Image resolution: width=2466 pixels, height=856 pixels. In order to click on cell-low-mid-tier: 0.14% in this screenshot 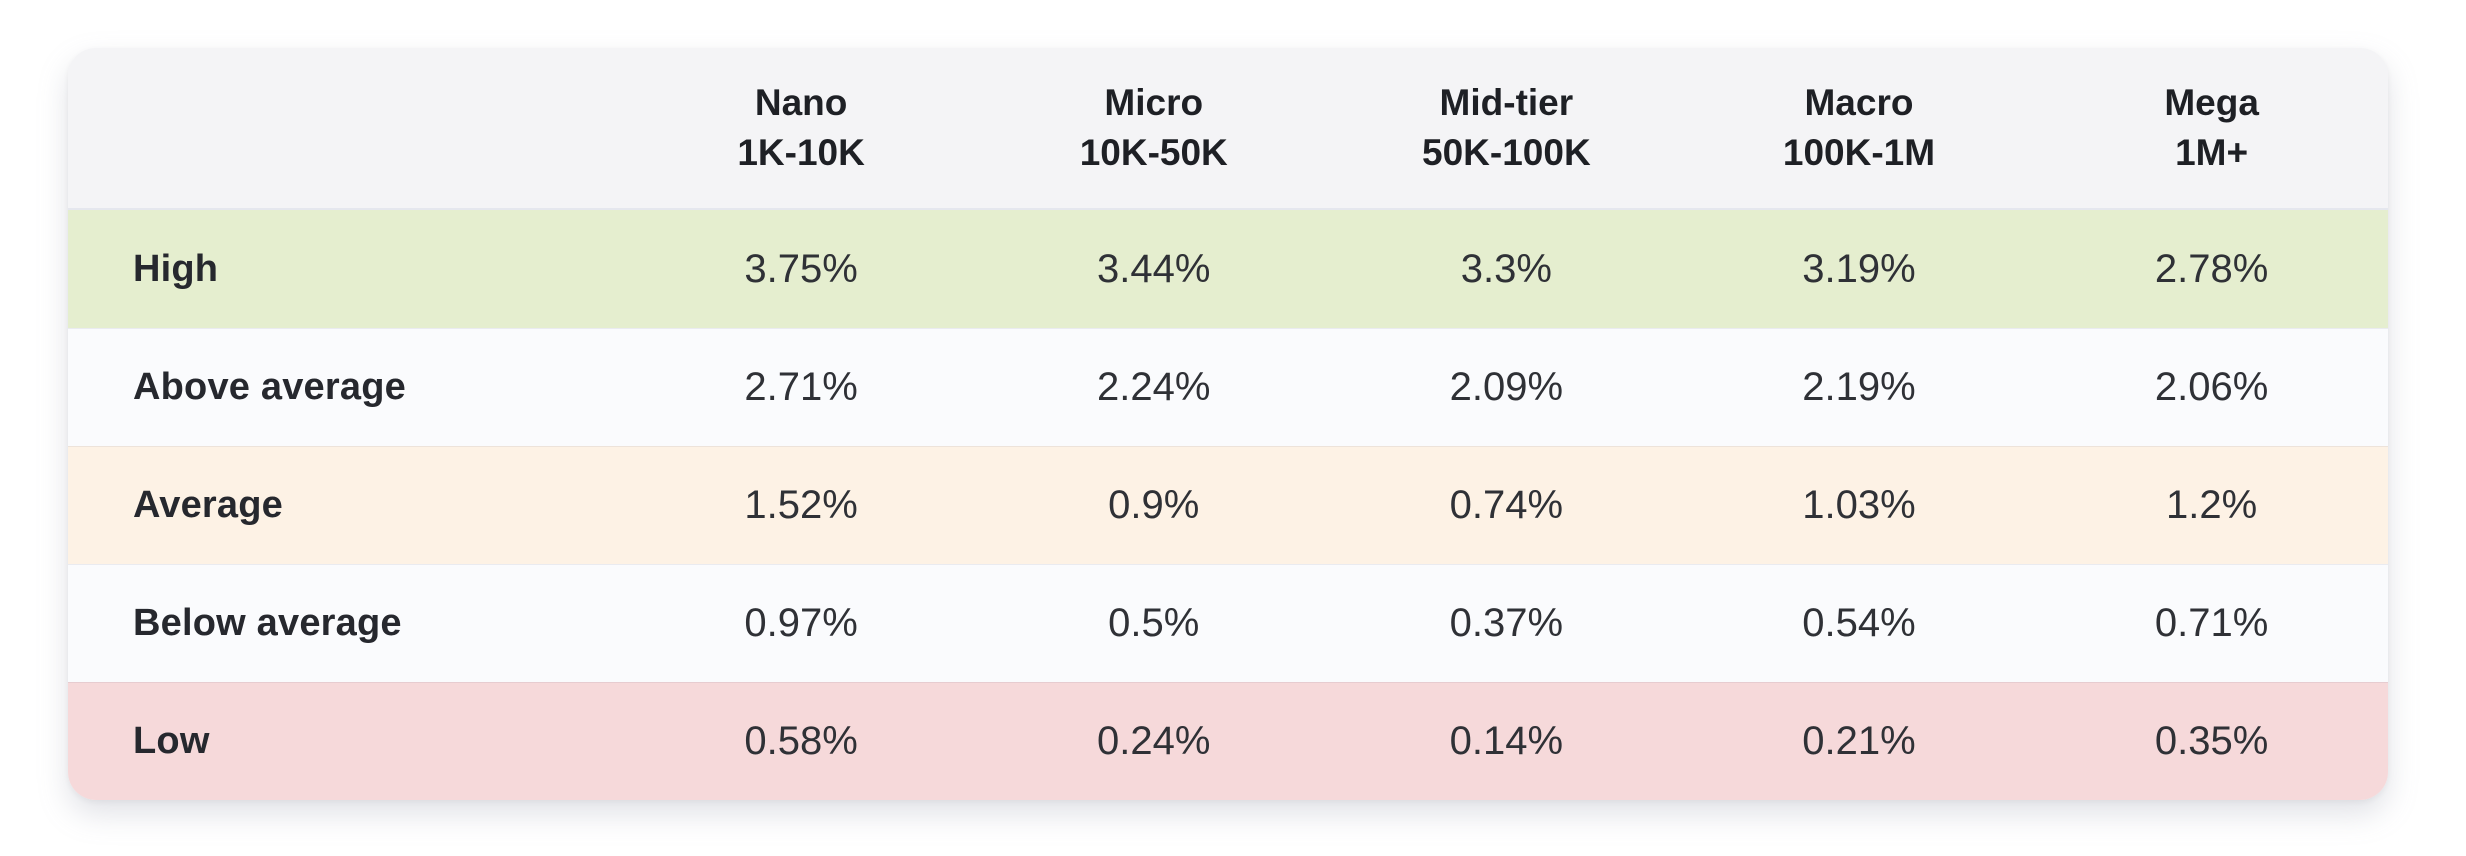, I will do `click(1506, 741)`.